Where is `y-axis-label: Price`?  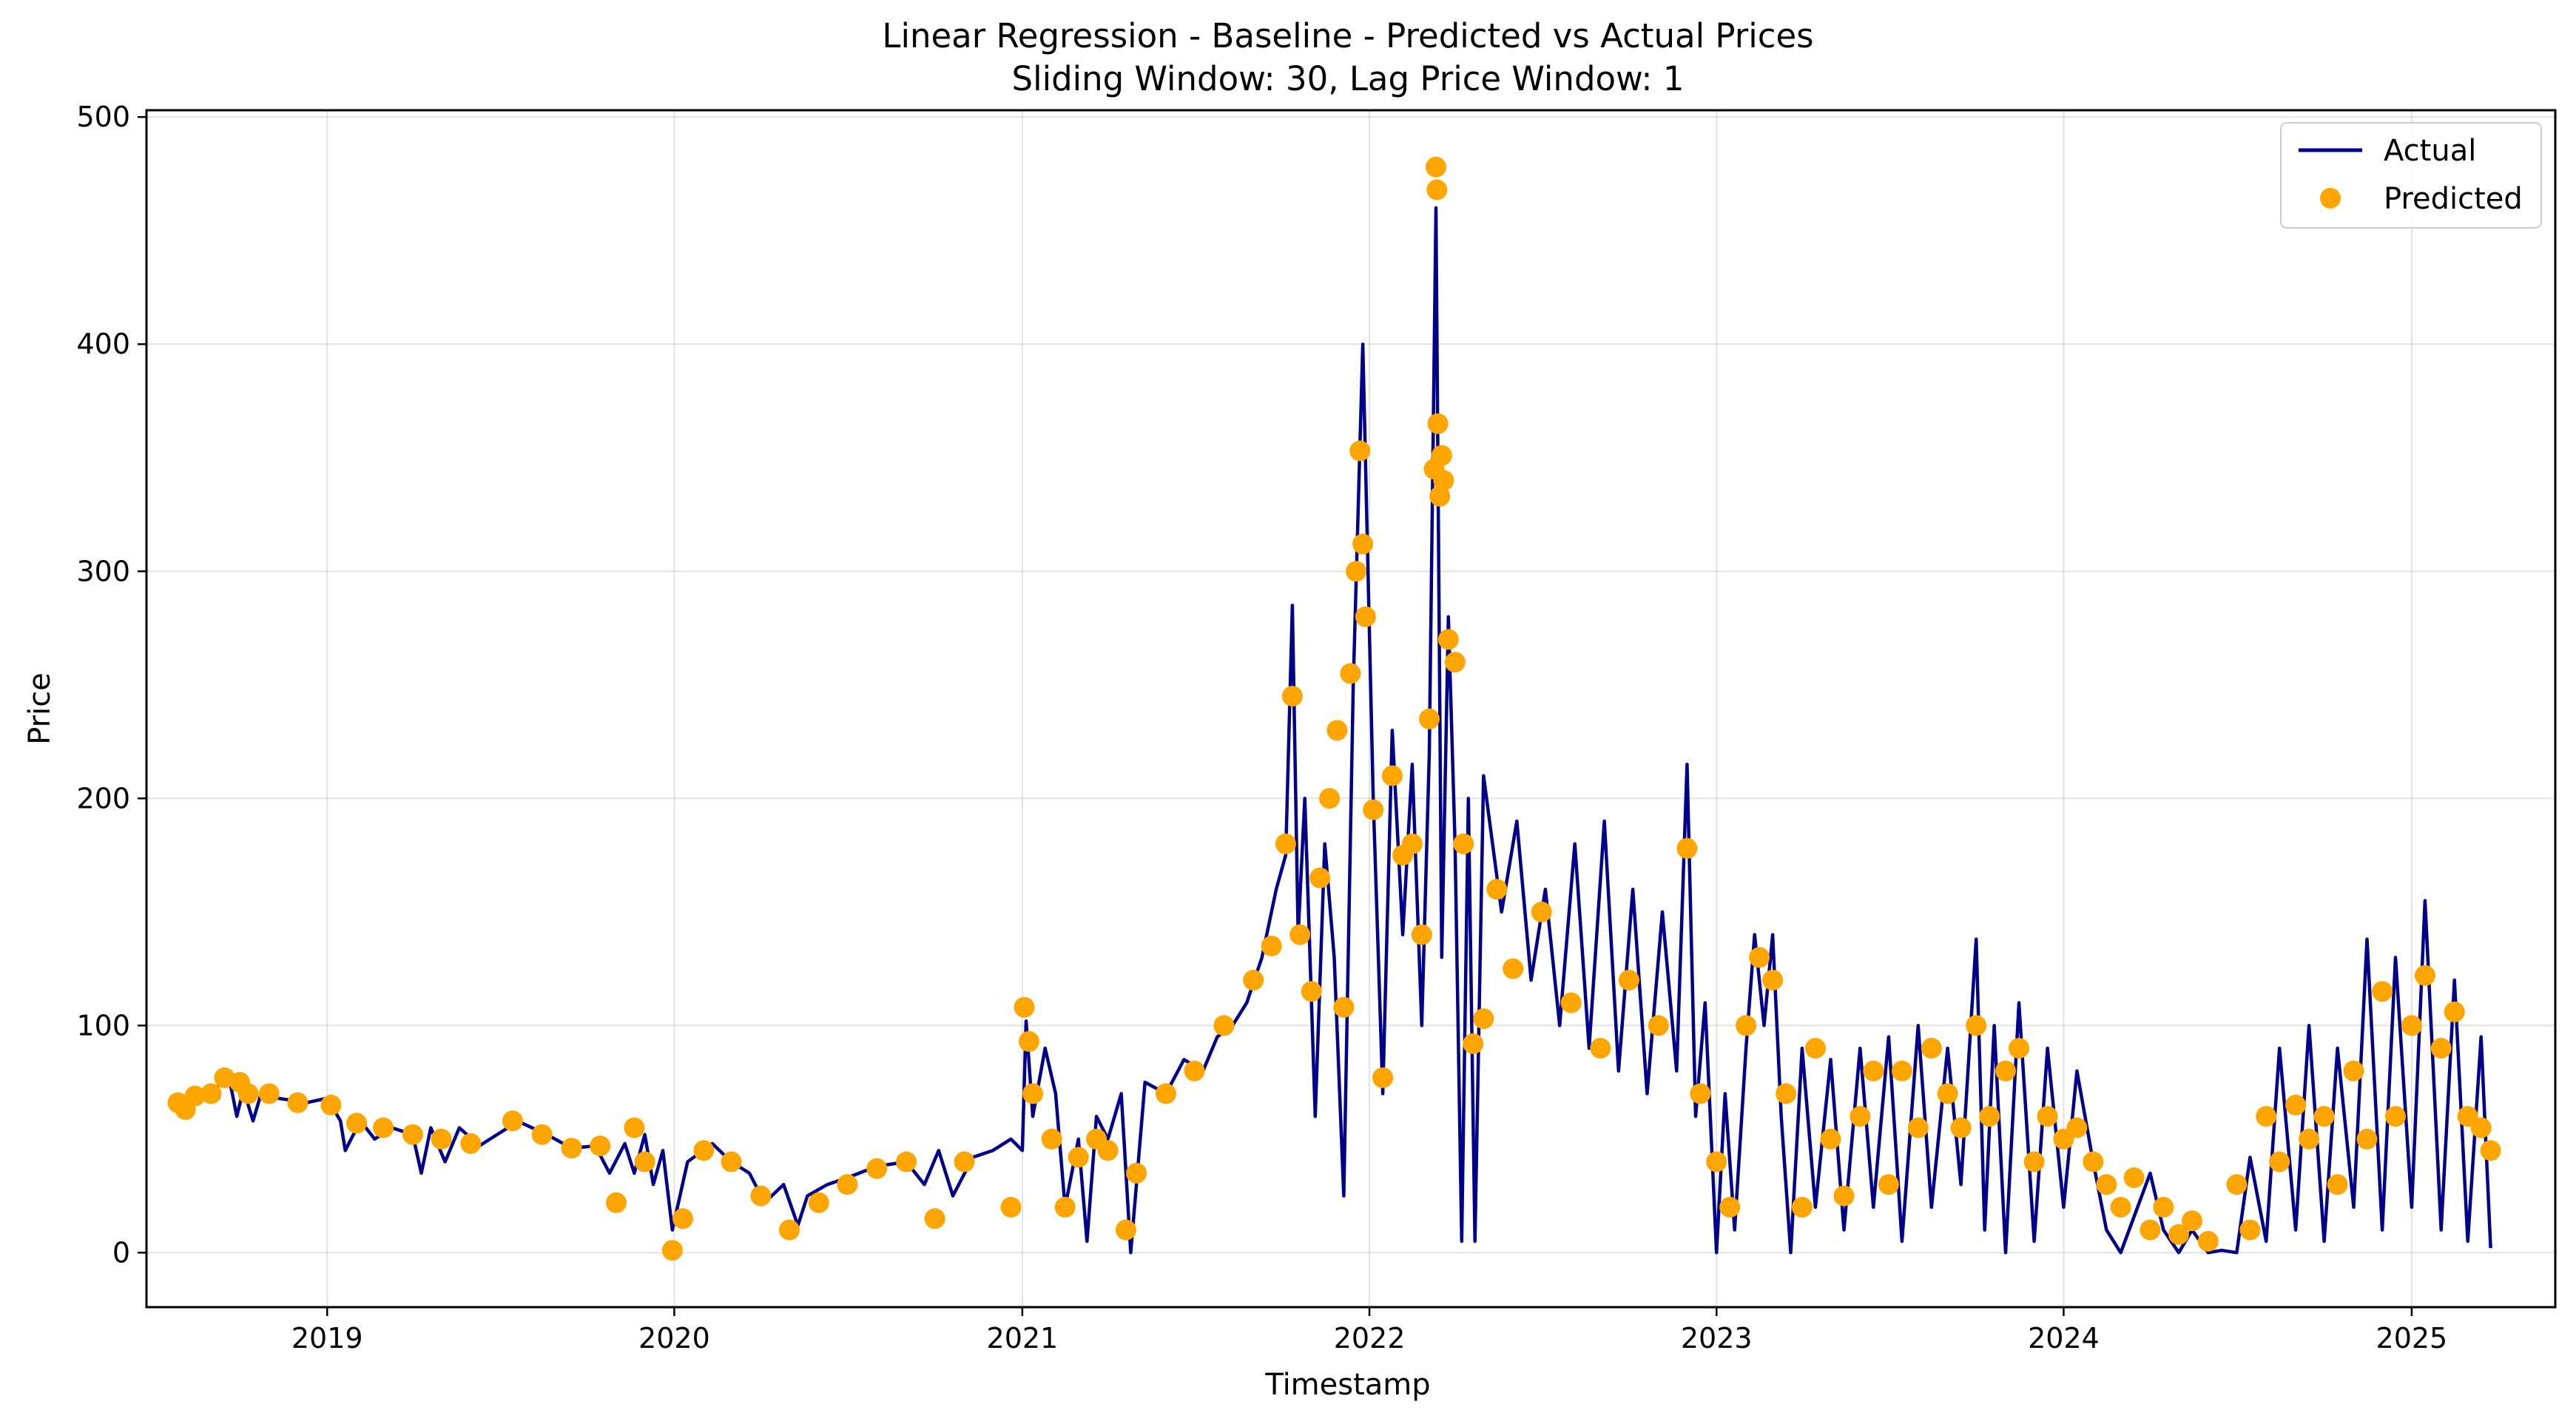 y-axis-label: Price is located at coordinates (40, 708).